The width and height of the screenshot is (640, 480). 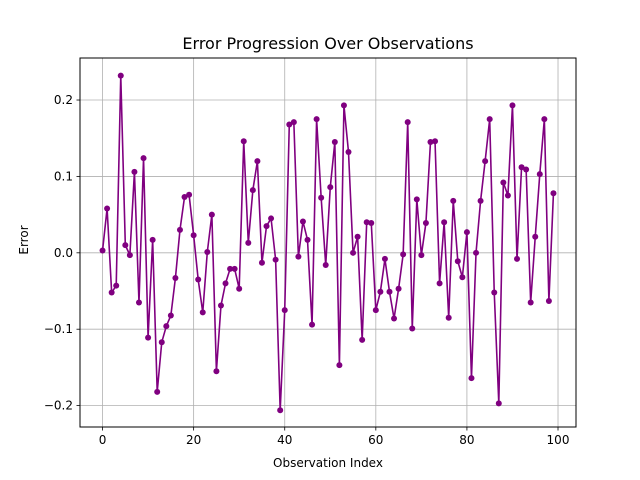 I want to click on x-tick-label: 100, so click(x=558, y=440).